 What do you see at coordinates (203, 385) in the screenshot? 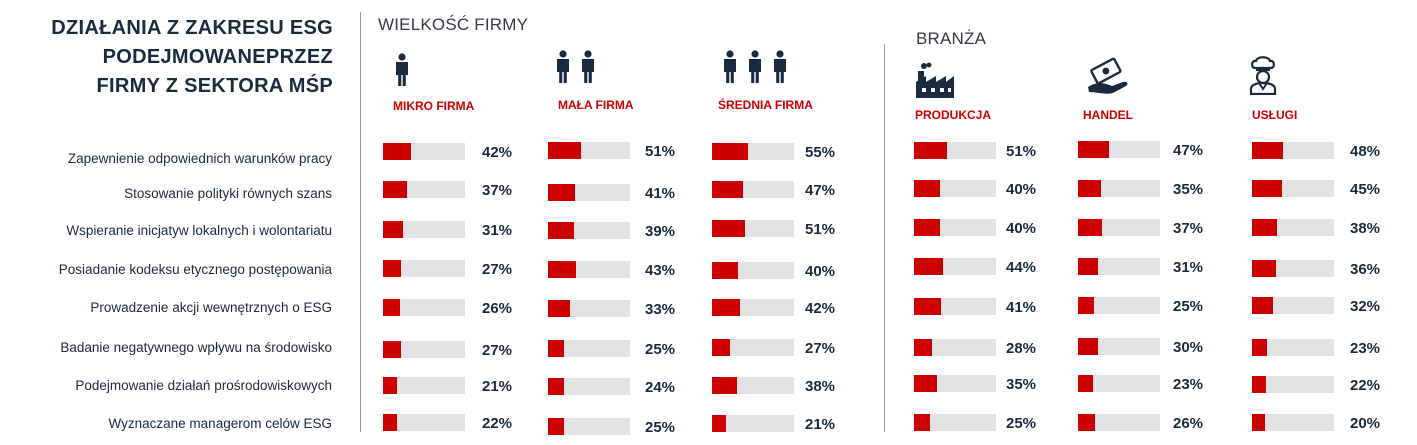
I see `row-label: Podejmowanie działań prośrodowiskowych` at bounding box center [203, 385].